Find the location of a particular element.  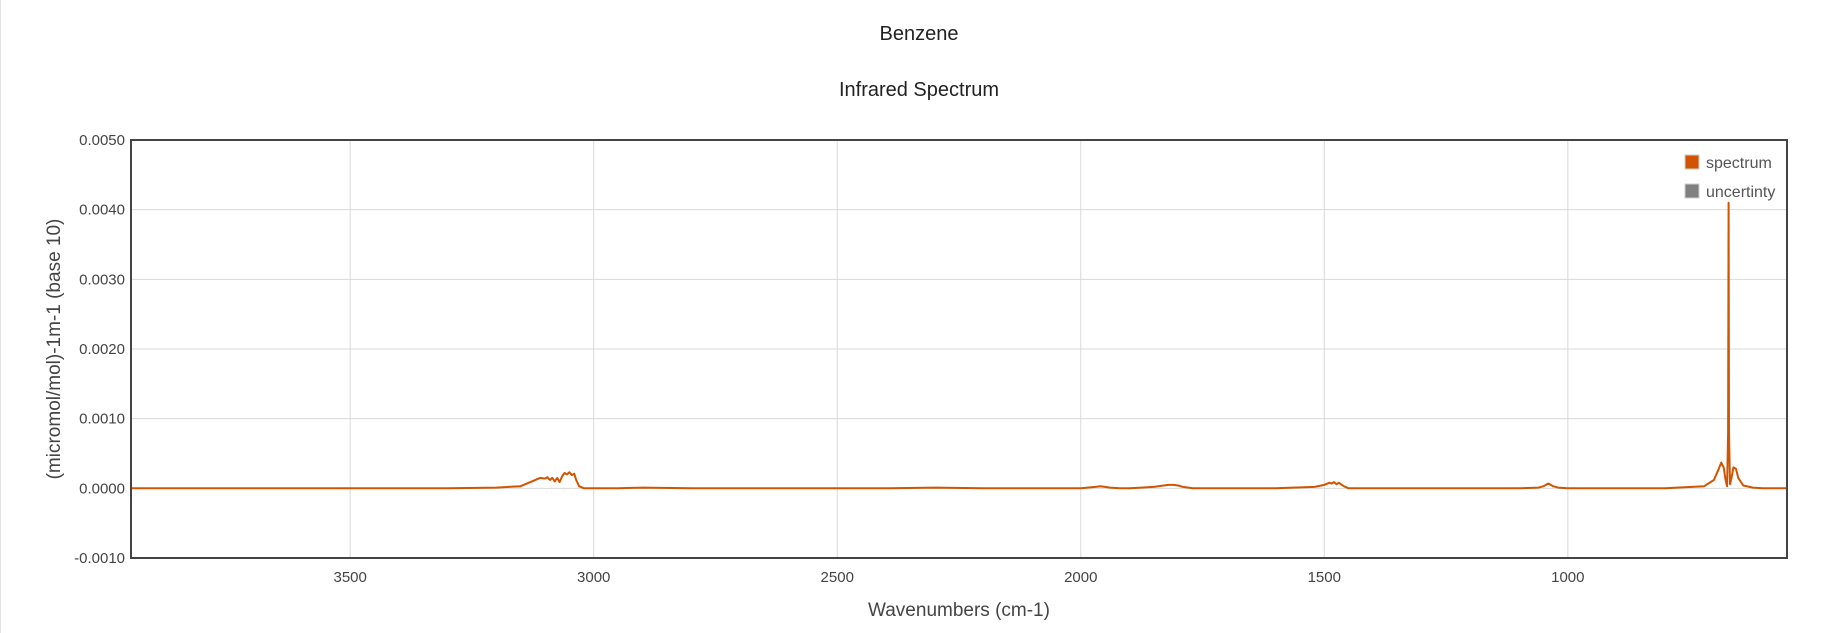

x-tick-label: 2500 is located at coordinates (837, 577).